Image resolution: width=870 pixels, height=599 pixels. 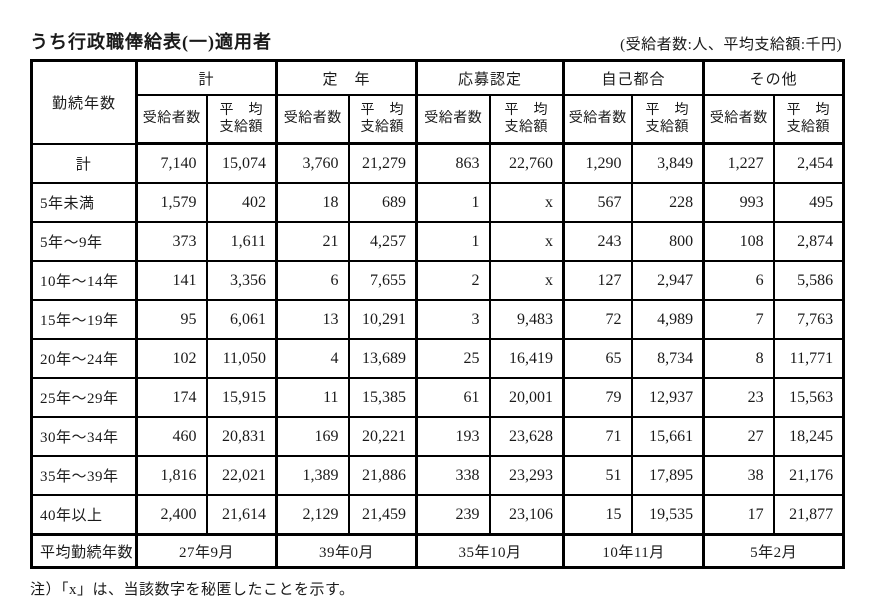 I want to click on cell: 689, so click(x=382, y=202).